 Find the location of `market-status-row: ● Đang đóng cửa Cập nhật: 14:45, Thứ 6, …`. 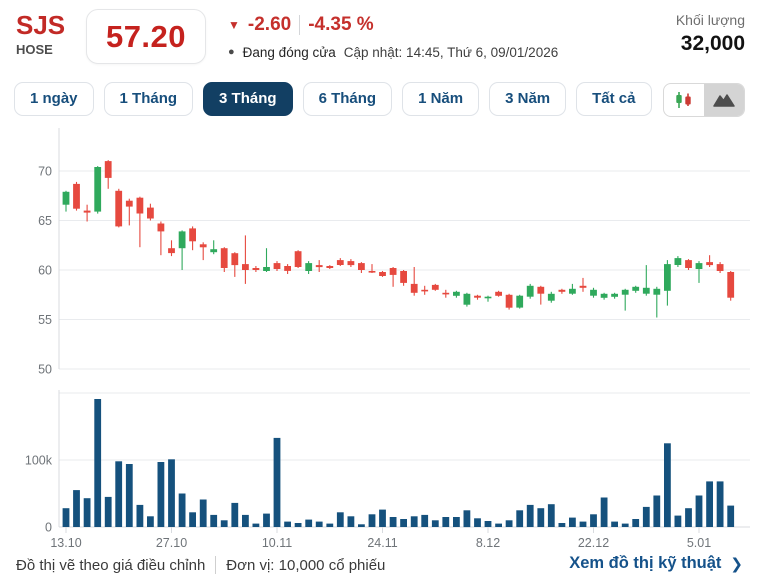

market-status-row: ● Đang đóng cửa Cập nhật: 14:45, Thứ 6, … is located at coordinates (393, 52).